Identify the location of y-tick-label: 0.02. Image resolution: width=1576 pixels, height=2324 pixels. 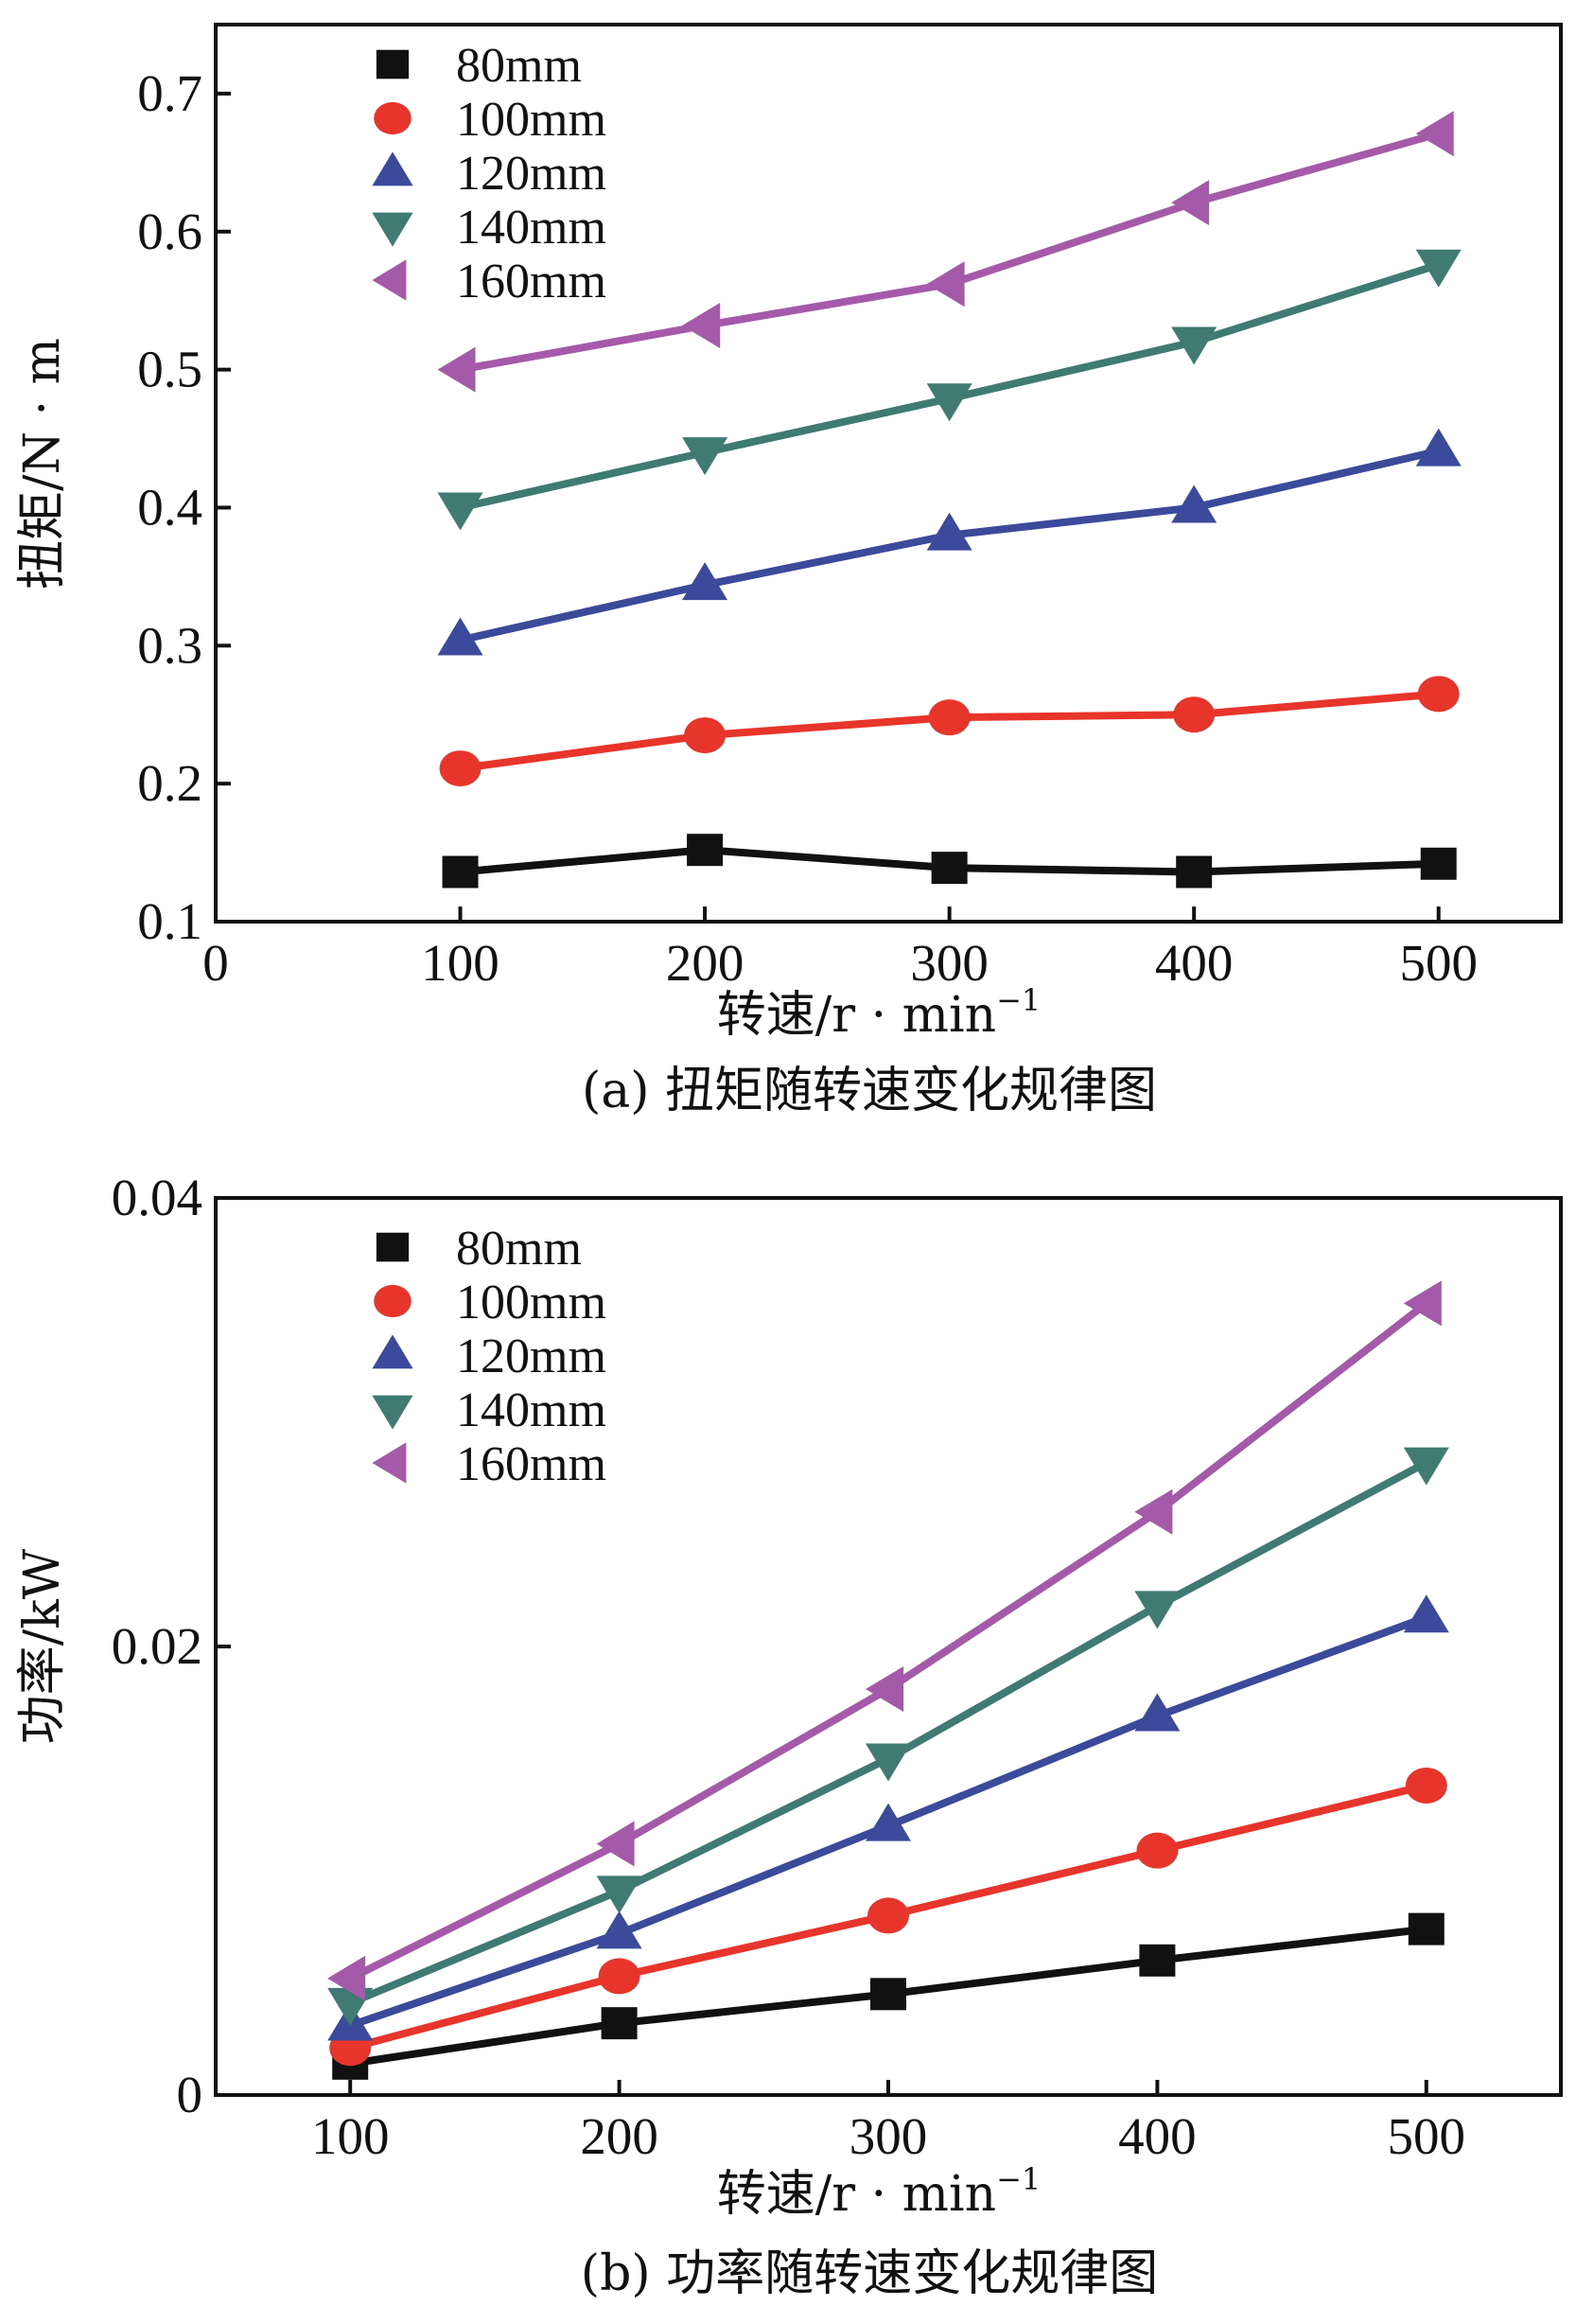
(157, 1646).